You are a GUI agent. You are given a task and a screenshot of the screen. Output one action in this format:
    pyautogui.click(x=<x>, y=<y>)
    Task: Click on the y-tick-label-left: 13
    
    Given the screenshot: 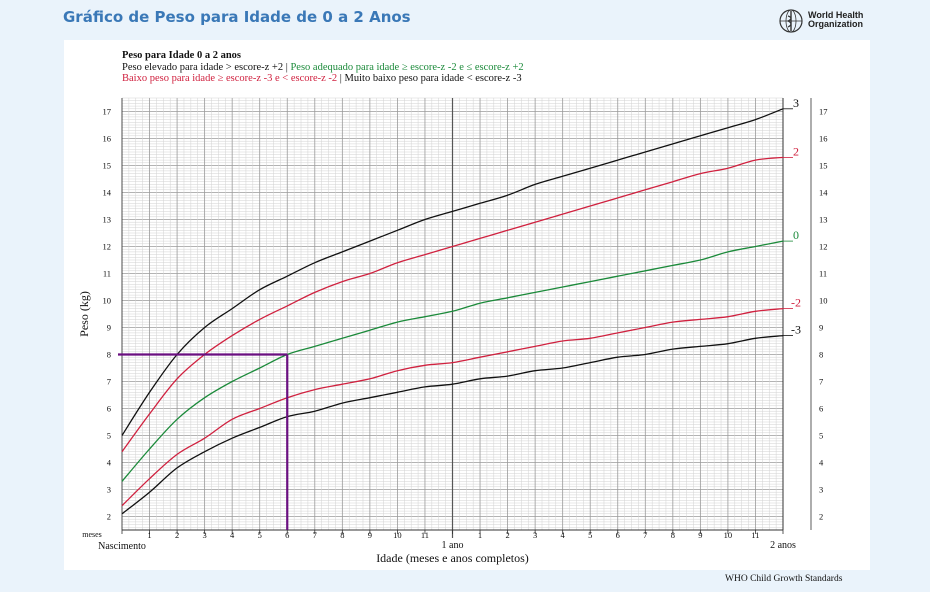 What is the action you would take?
    pyautogui.click(x=107, y=220)
    